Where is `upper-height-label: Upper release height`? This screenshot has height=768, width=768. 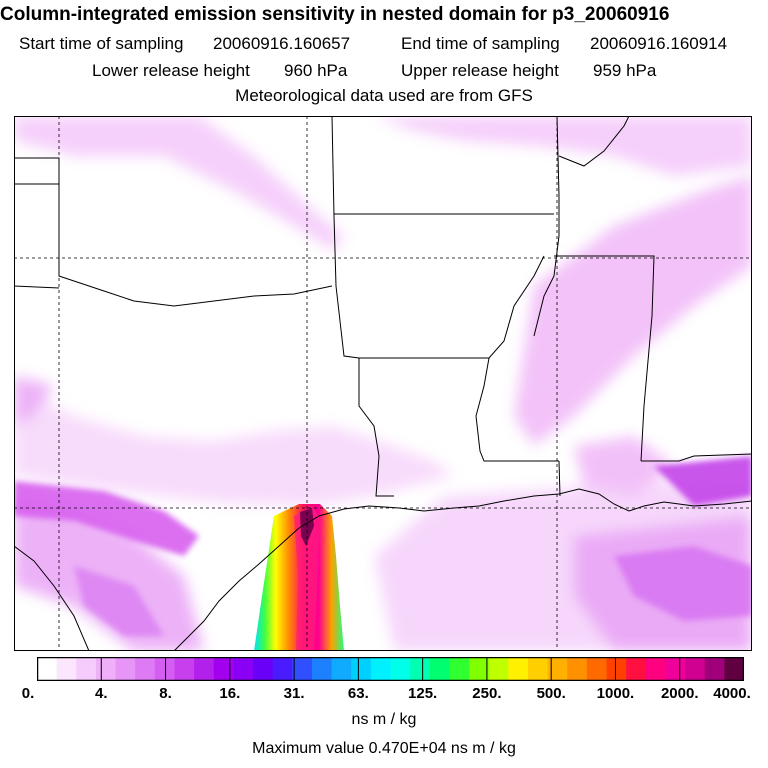 upper-height-label: Upper release height is located at coordinates (480, 70).